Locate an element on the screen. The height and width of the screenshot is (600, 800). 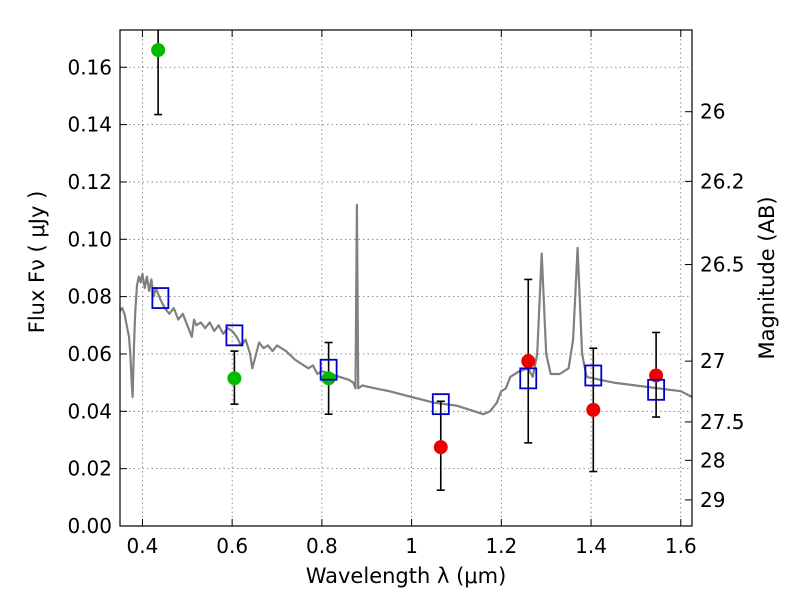
y2-tick-label: 27.5 is located at coordinates (722, 422).